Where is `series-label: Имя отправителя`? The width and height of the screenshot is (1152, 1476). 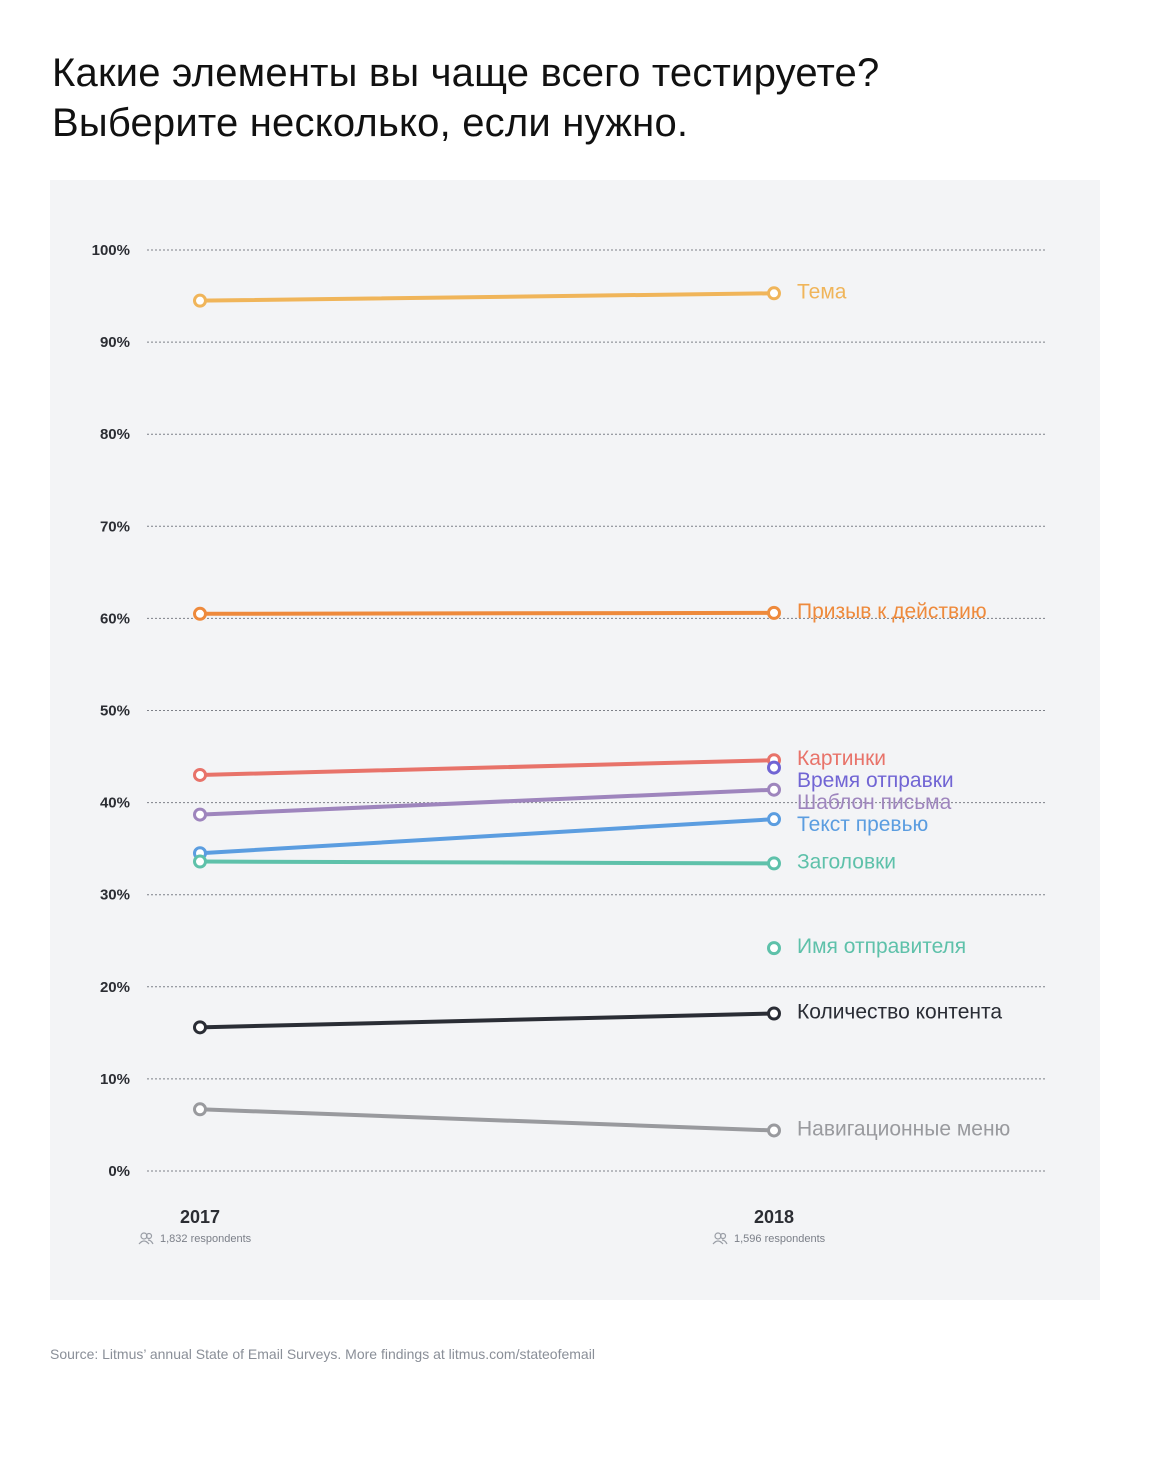
series-label: Имя отправителя is located at coordinates (881, 946).